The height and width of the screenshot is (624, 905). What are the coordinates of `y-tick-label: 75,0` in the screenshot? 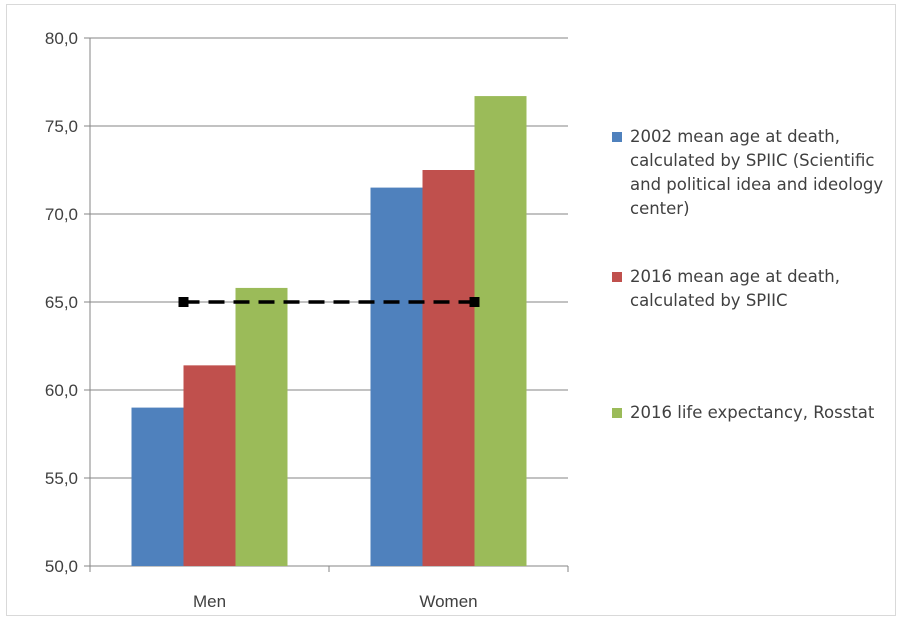 It's located at (61, 126).